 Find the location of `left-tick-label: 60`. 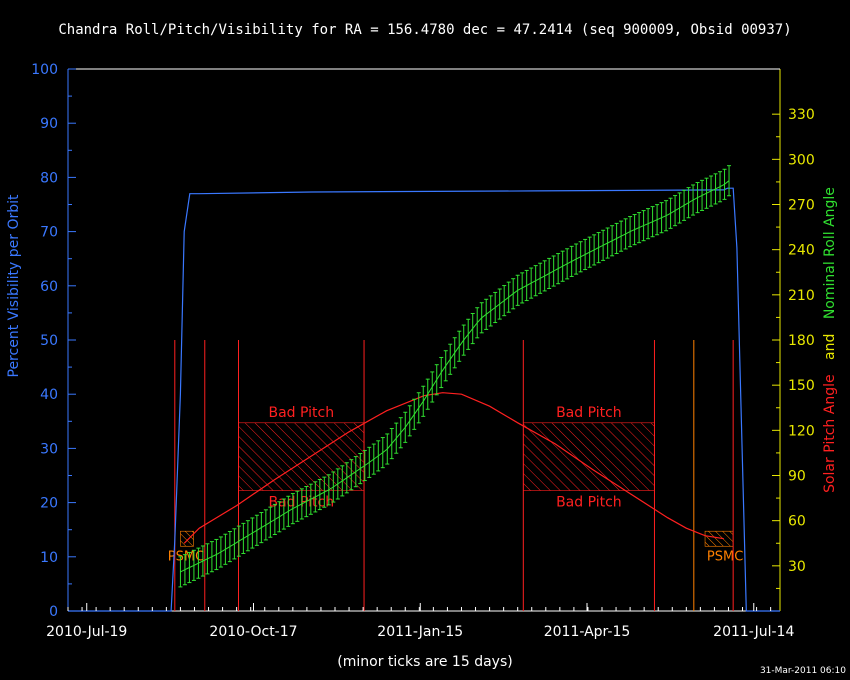

left-tick-label: 60 is located at coordinates (49, 287).